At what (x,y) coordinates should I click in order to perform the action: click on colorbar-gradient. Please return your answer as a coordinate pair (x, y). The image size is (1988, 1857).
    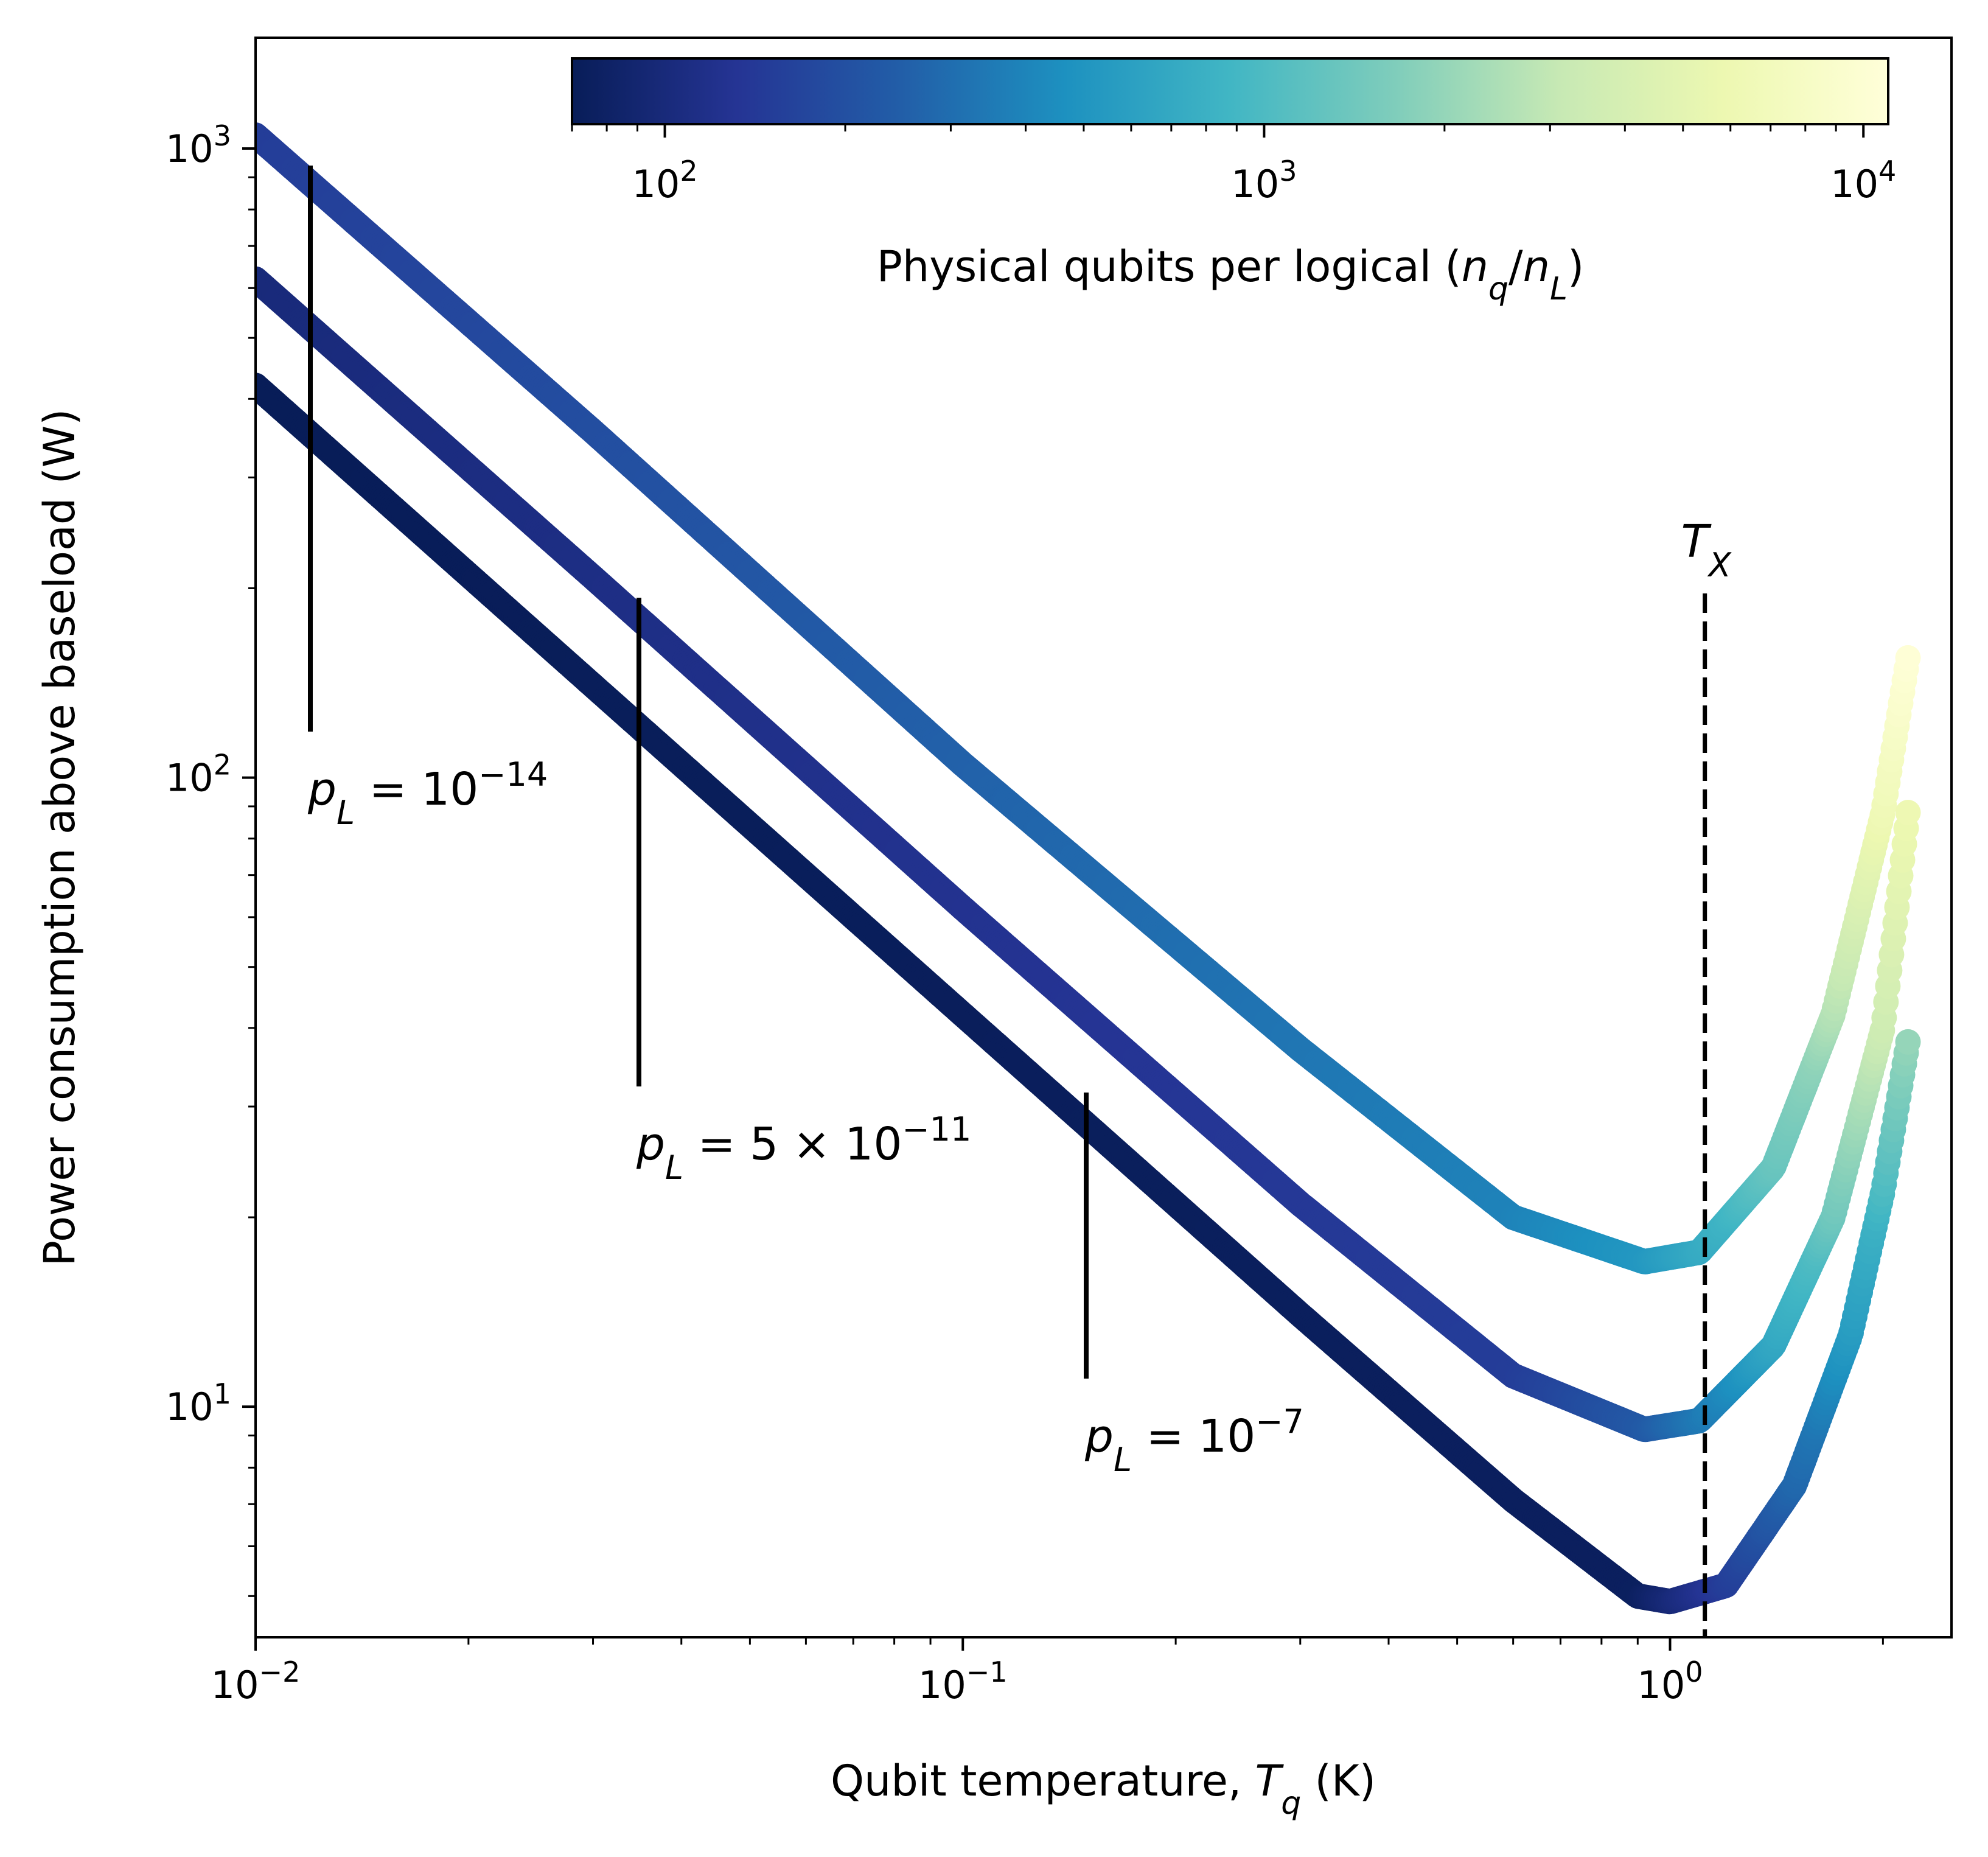
    Looking at the image, I should click on (1230, 91).